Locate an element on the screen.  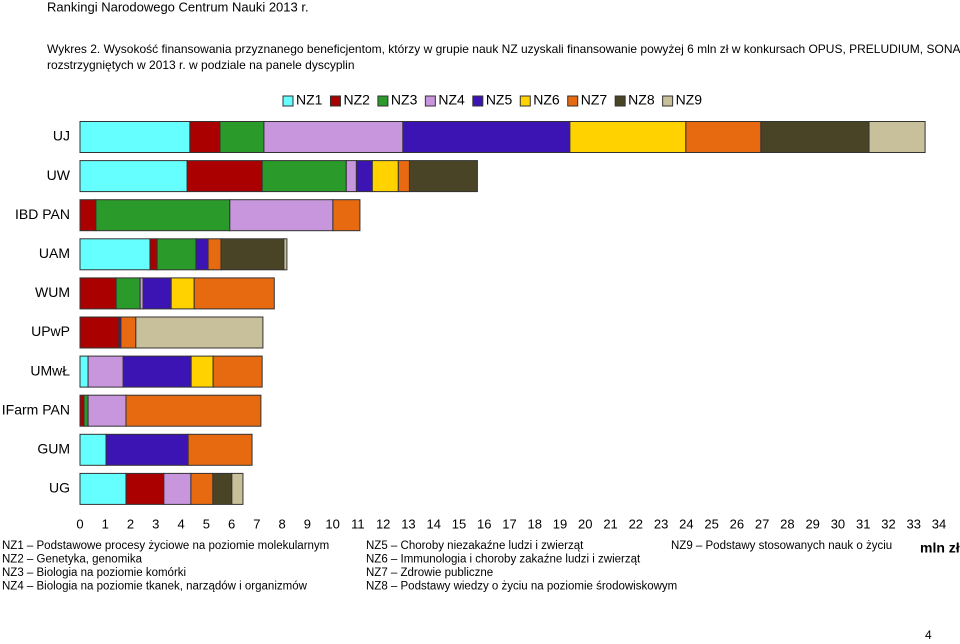
legend-label: NZ9 is located at coordinates (689, 100).